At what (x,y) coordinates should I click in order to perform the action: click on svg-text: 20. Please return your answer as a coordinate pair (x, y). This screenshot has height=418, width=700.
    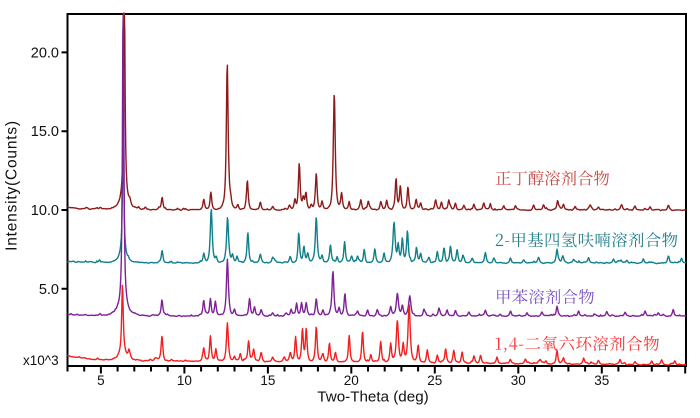
    Looking at the image, I should click on (351, 380).